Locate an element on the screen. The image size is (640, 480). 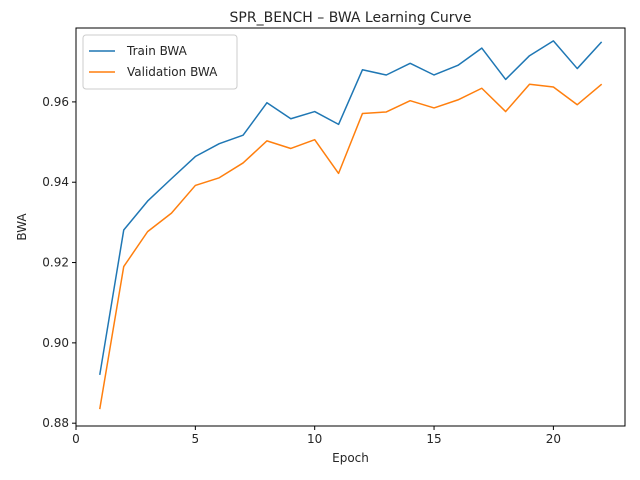
y-axis: 0.88 0.90 0.92 0.94 0.96 is located at coordinates (59, 262).